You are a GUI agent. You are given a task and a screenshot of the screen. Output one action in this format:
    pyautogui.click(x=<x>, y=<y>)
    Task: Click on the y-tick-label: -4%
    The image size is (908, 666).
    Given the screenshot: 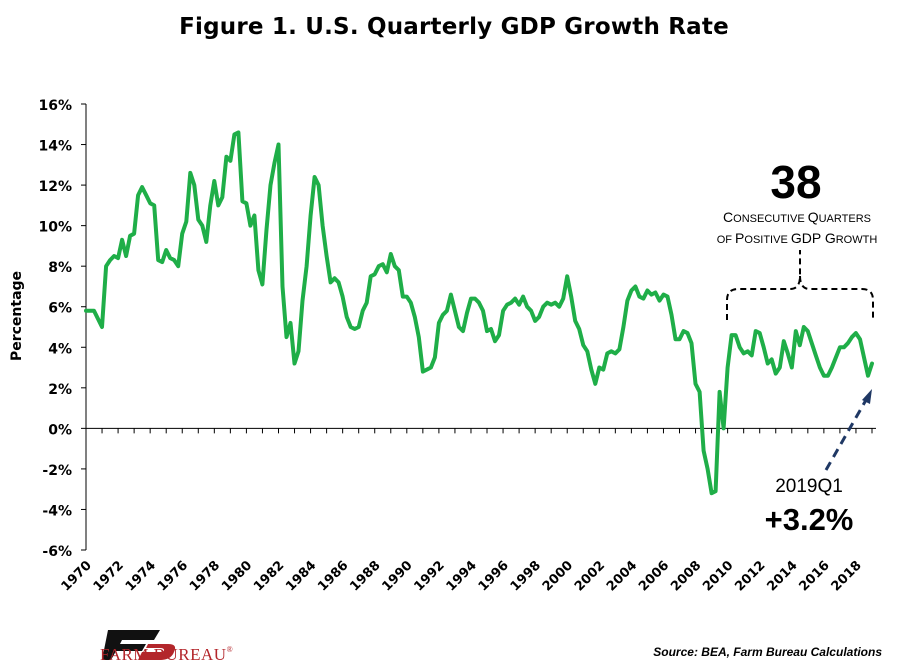 What is the action you would take?
    pyautogui.click(x=57, y=511)
    